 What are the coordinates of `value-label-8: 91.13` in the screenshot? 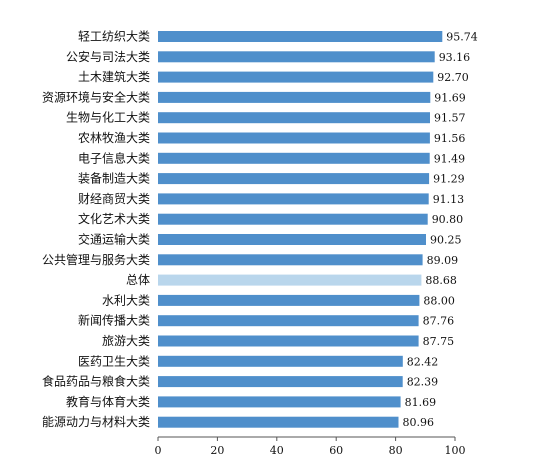 It's located at (449, 199).